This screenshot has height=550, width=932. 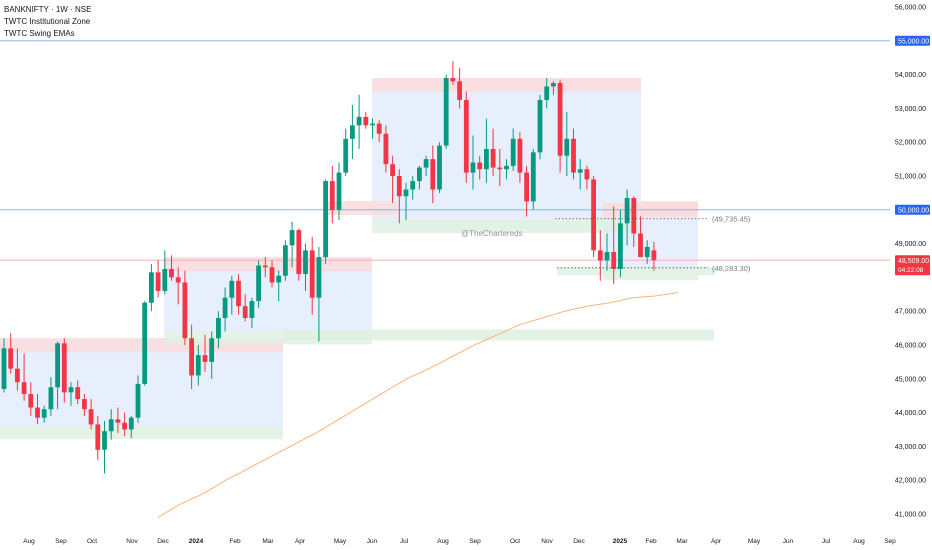 I want to click on symbol-title: BANKNIFTY · 1W · NSE, so click(x=48, y=9).